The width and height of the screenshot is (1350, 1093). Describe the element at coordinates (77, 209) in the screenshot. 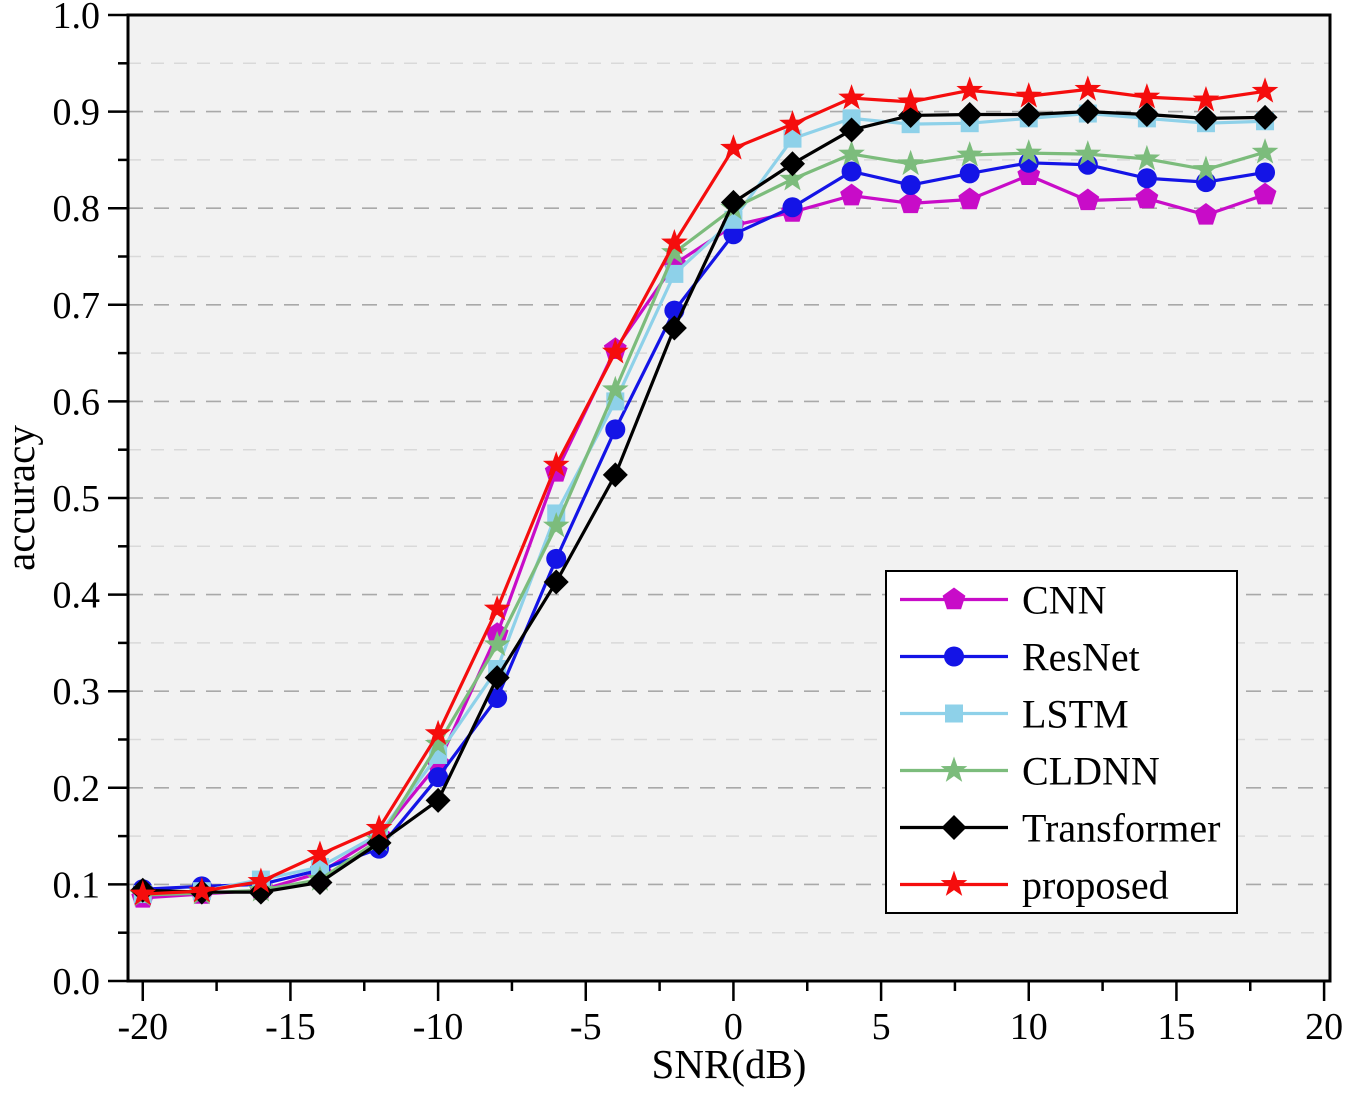

I see `y-tick-label: 0.8` at that location.